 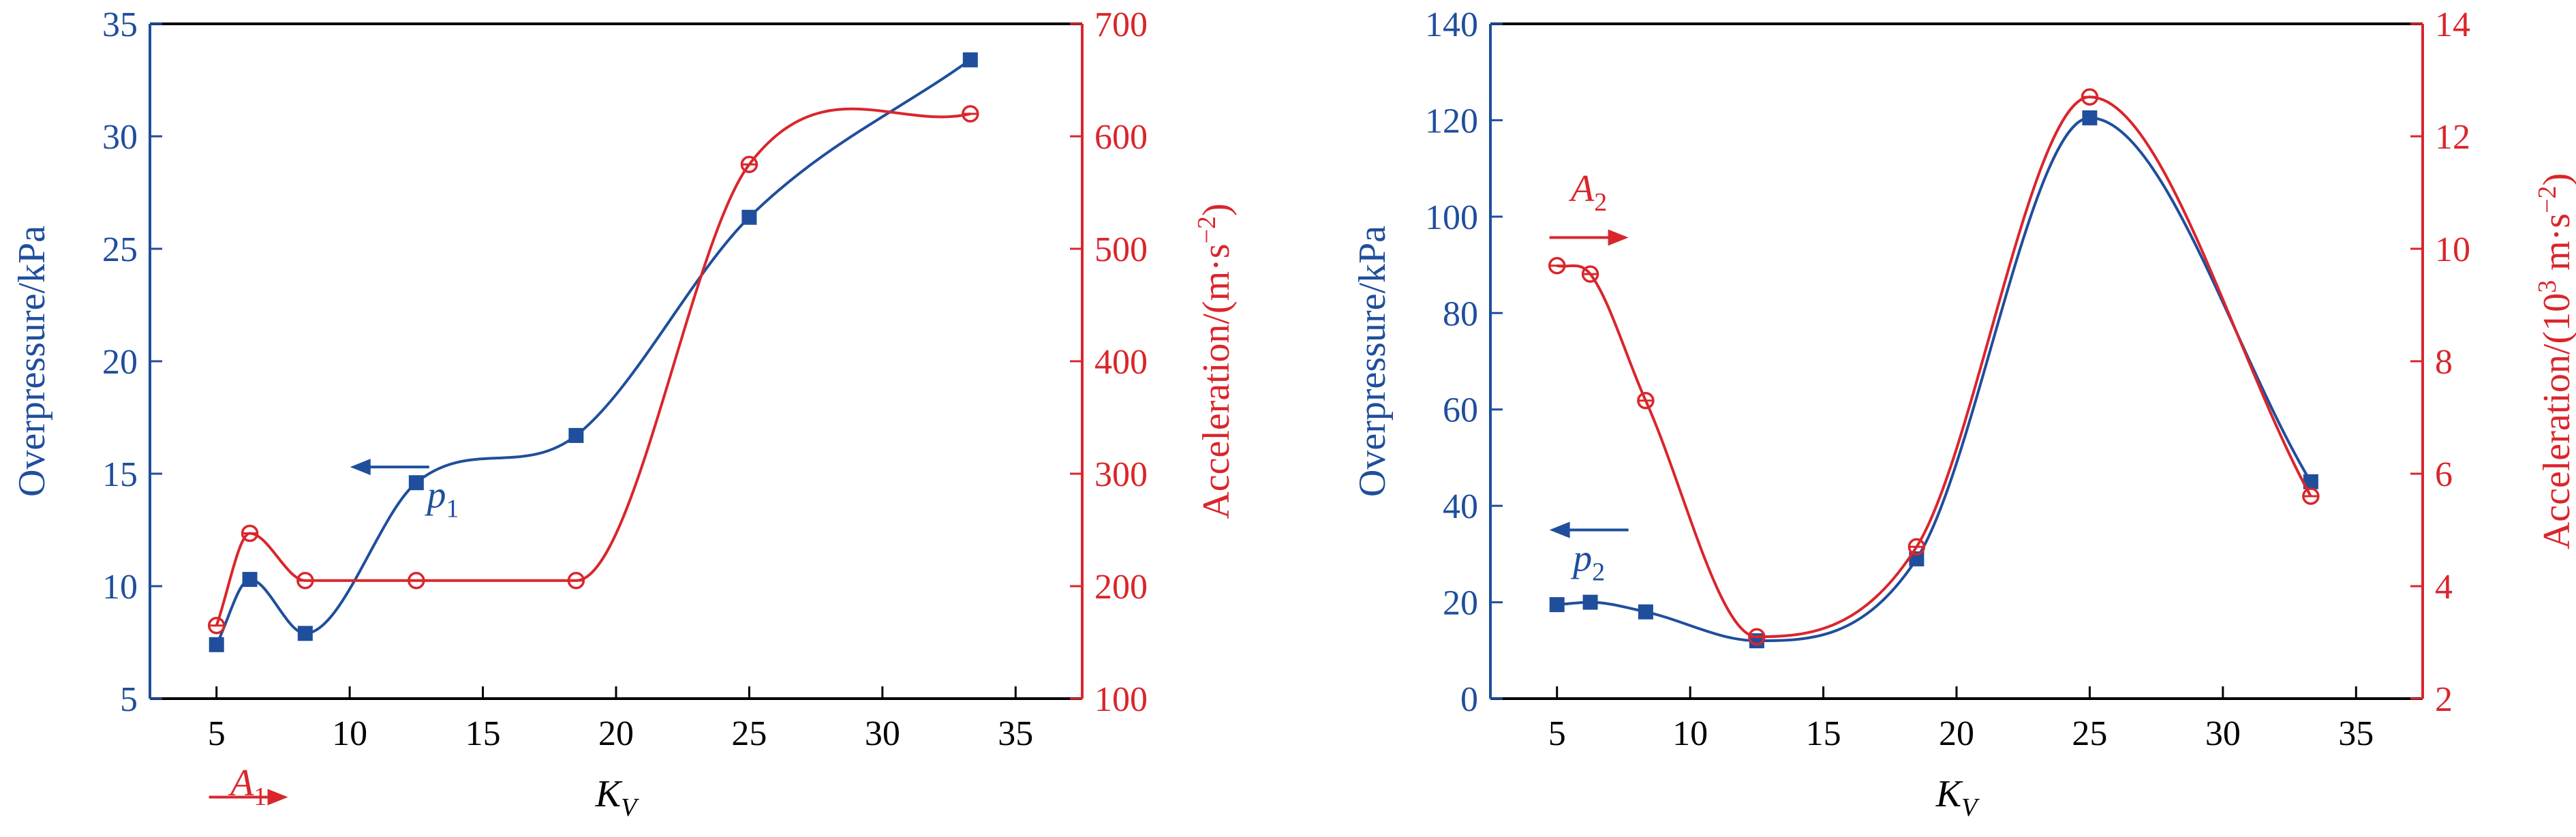 I want to click on left-y-tick-label: 5, so click(x=129, y=699).